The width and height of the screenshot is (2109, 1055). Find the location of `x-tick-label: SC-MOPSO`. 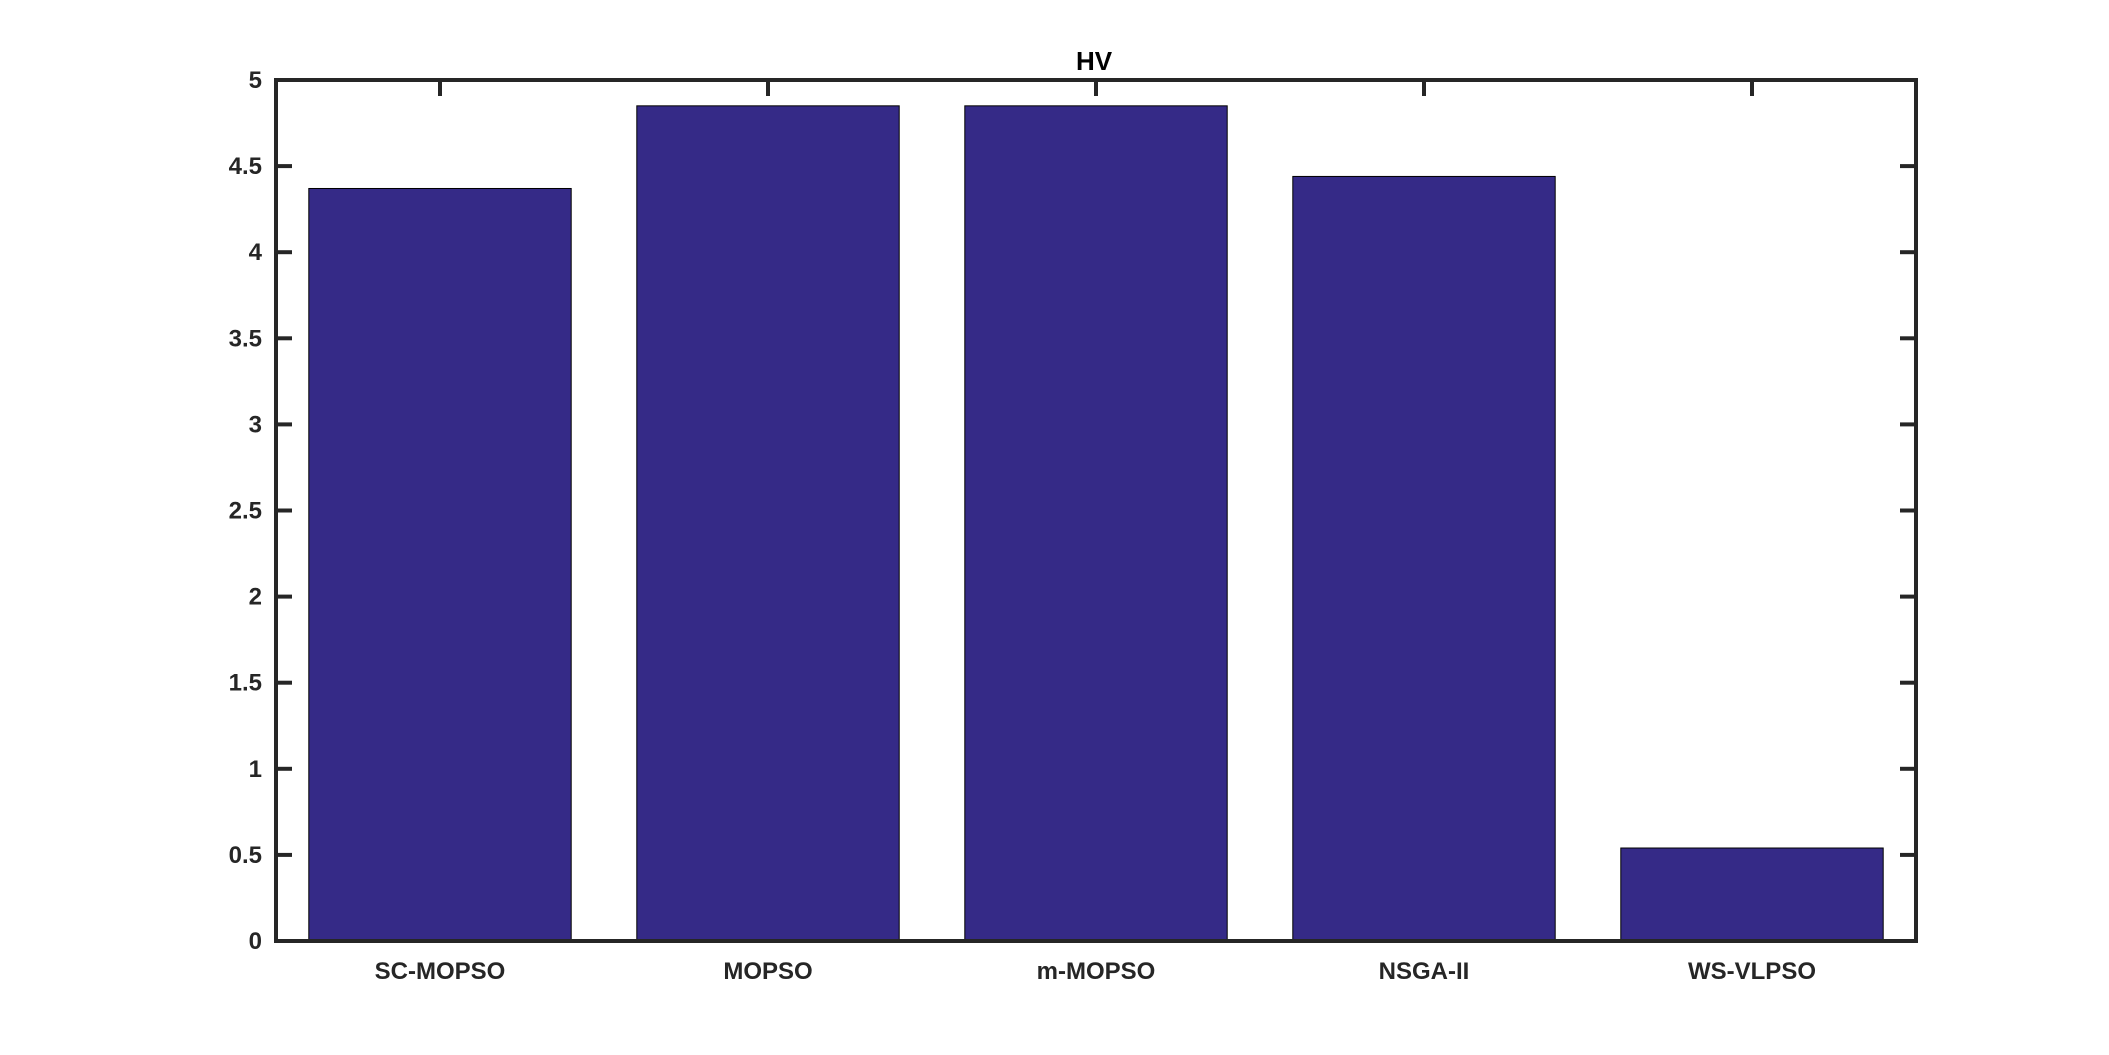

x-tick-label: SC-MOPSO is located at coordinates (440, 971).